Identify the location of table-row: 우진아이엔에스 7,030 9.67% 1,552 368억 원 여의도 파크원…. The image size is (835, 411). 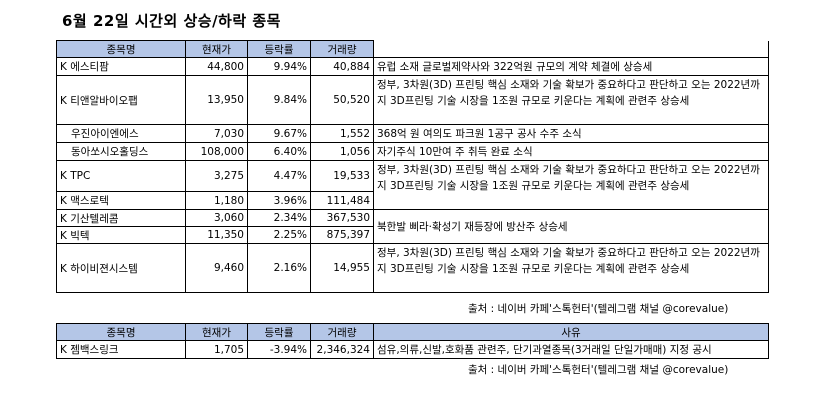
(412, 133).